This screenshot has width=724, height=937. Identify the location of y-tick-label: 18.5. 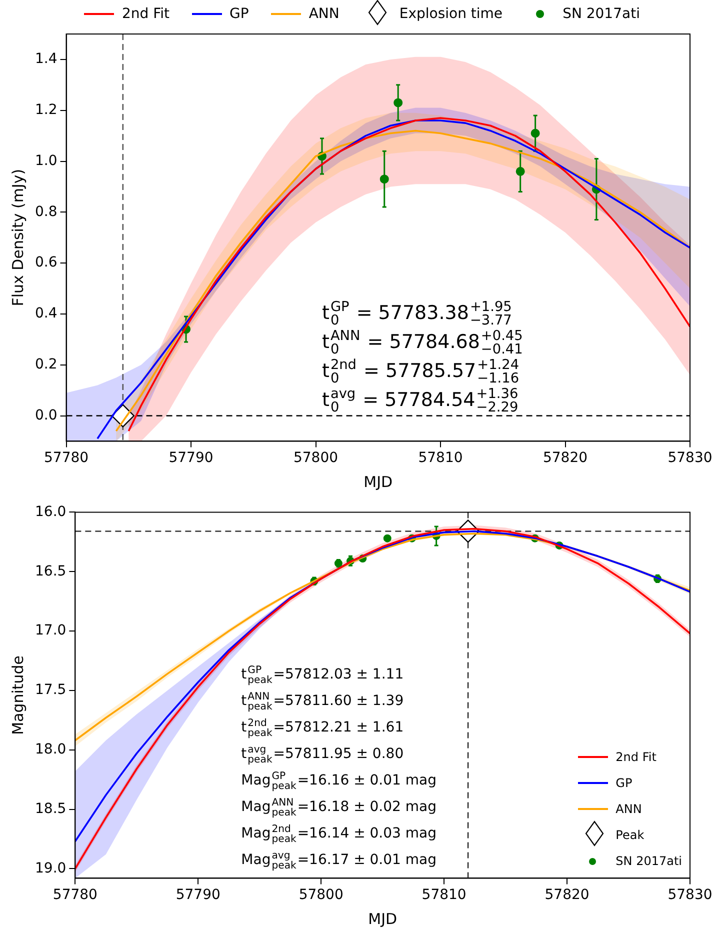
(50, 808).